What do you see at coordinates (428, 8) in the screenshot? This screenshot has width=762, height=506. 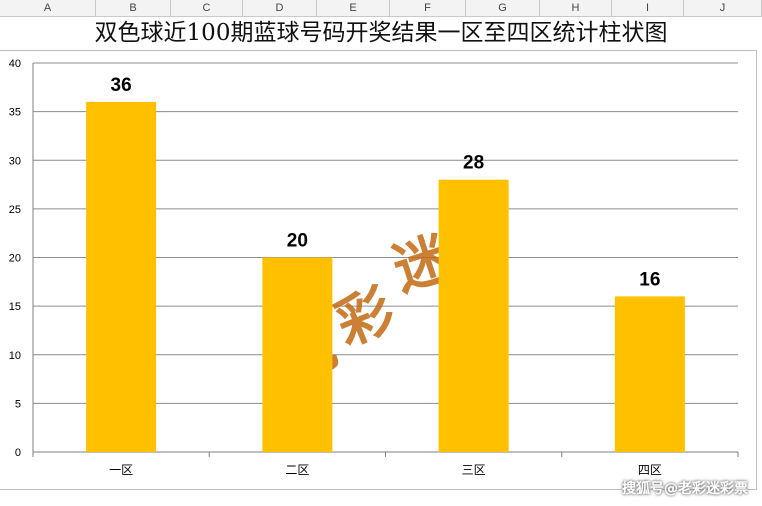 I see `column-header-f: F` at bounding box center [428, 8].